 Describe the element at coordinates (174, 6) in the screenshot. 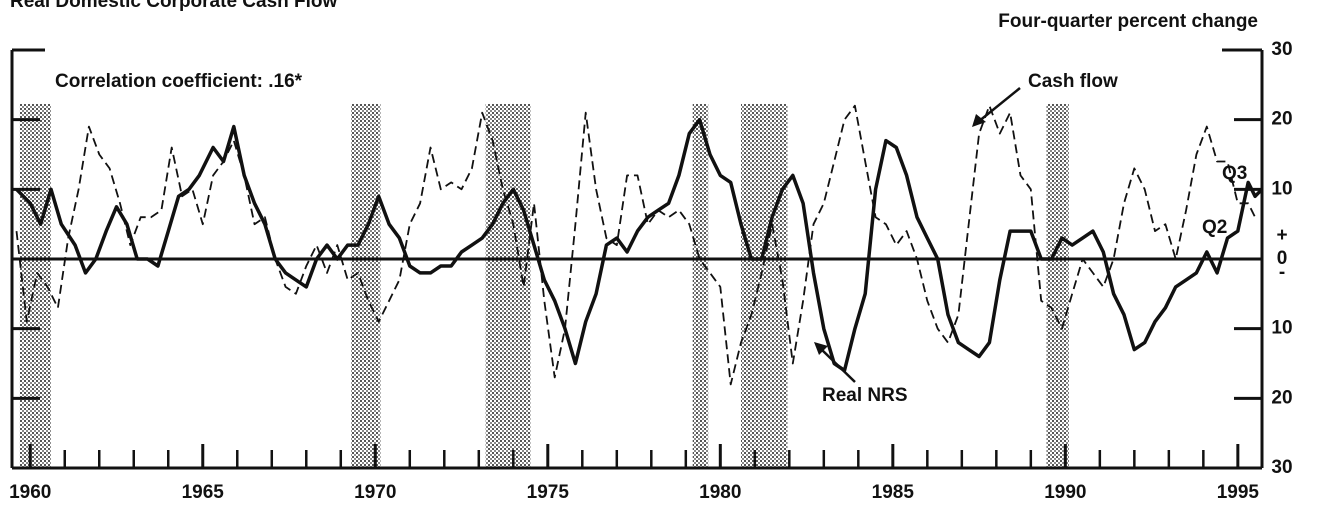

I see `chart-title: Real Domestic Corporate Cash Flow` at that location.